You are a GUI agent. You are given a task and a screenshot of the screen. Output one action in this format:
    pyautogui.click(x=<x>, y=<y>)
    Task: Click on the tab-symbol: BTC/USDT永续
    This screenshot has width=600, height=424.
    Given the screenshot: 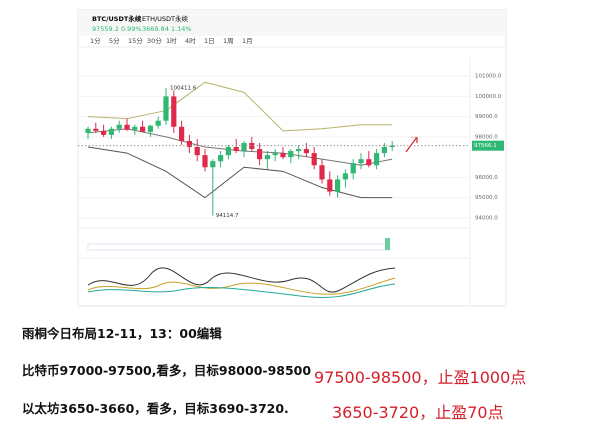 What is the action you would take?
    pyautogui.click(x=117, y=18)
    